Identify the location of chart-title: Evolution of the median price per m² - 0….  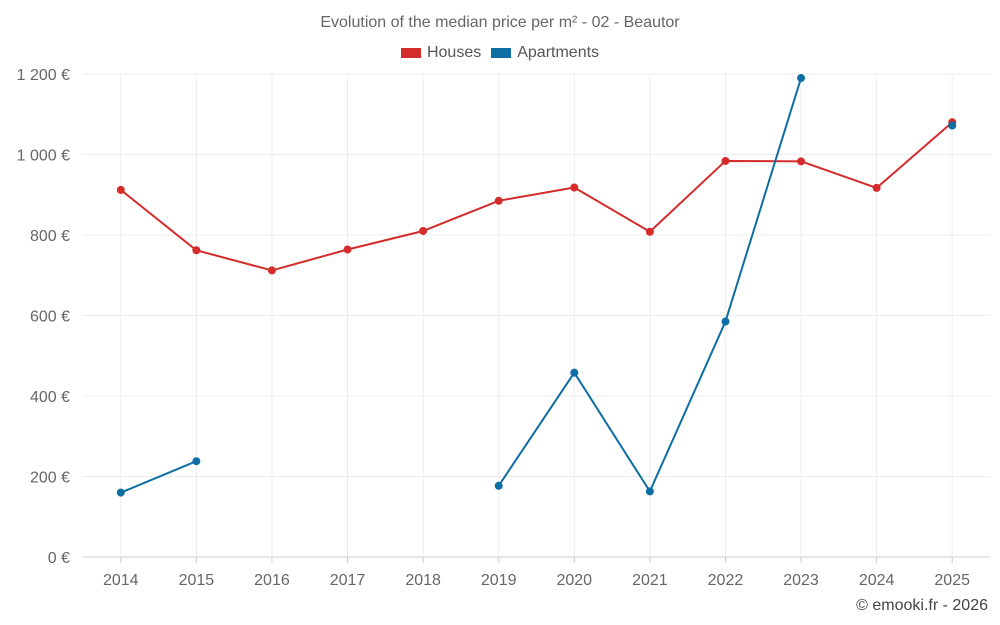
(500, 22).